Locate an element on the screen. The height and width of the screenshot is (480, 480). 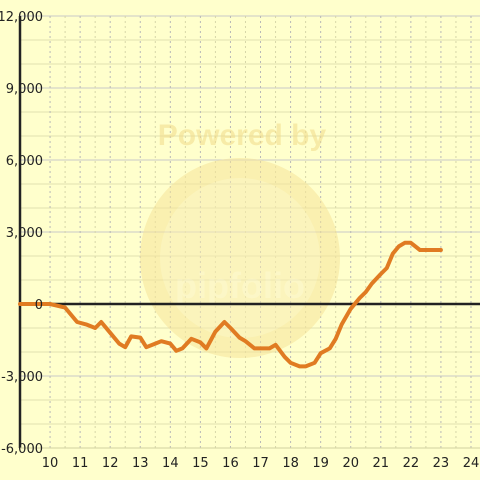
x-tick-label: 18 is located at coordinates (290, 463).